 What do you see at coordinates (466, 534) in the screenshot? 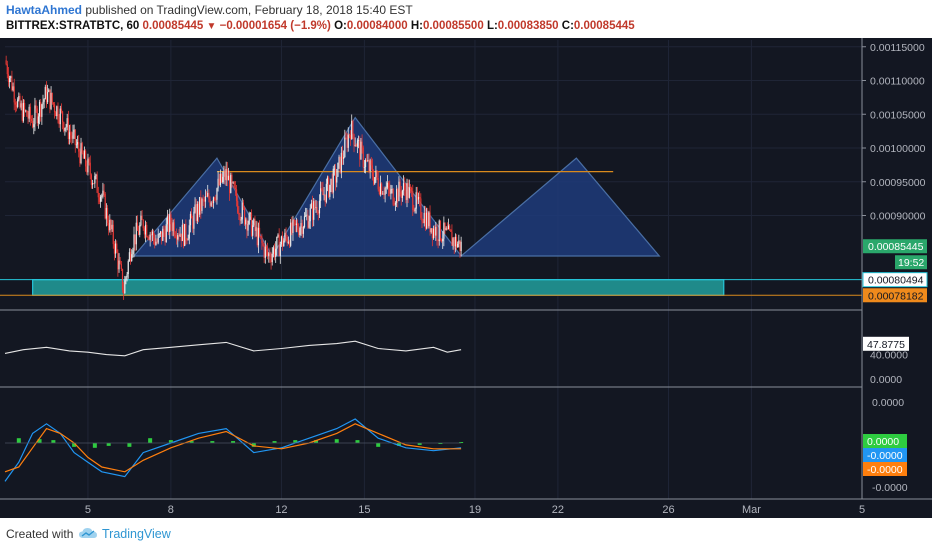
I see `footer: Created with TradingView` at bounding box center [466, 534].